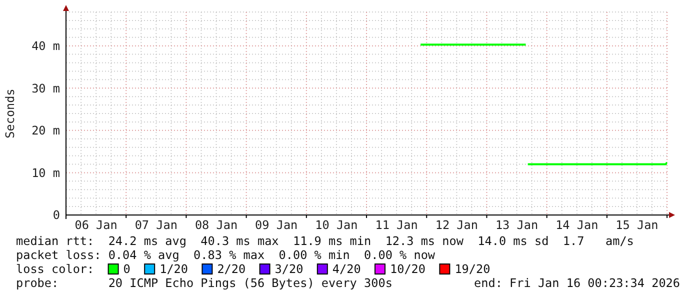  What do you see at coordinates (396, 225) in the screenshot?
I see `x-tick-label: 11 Jan` at bounding box center [396, 225].